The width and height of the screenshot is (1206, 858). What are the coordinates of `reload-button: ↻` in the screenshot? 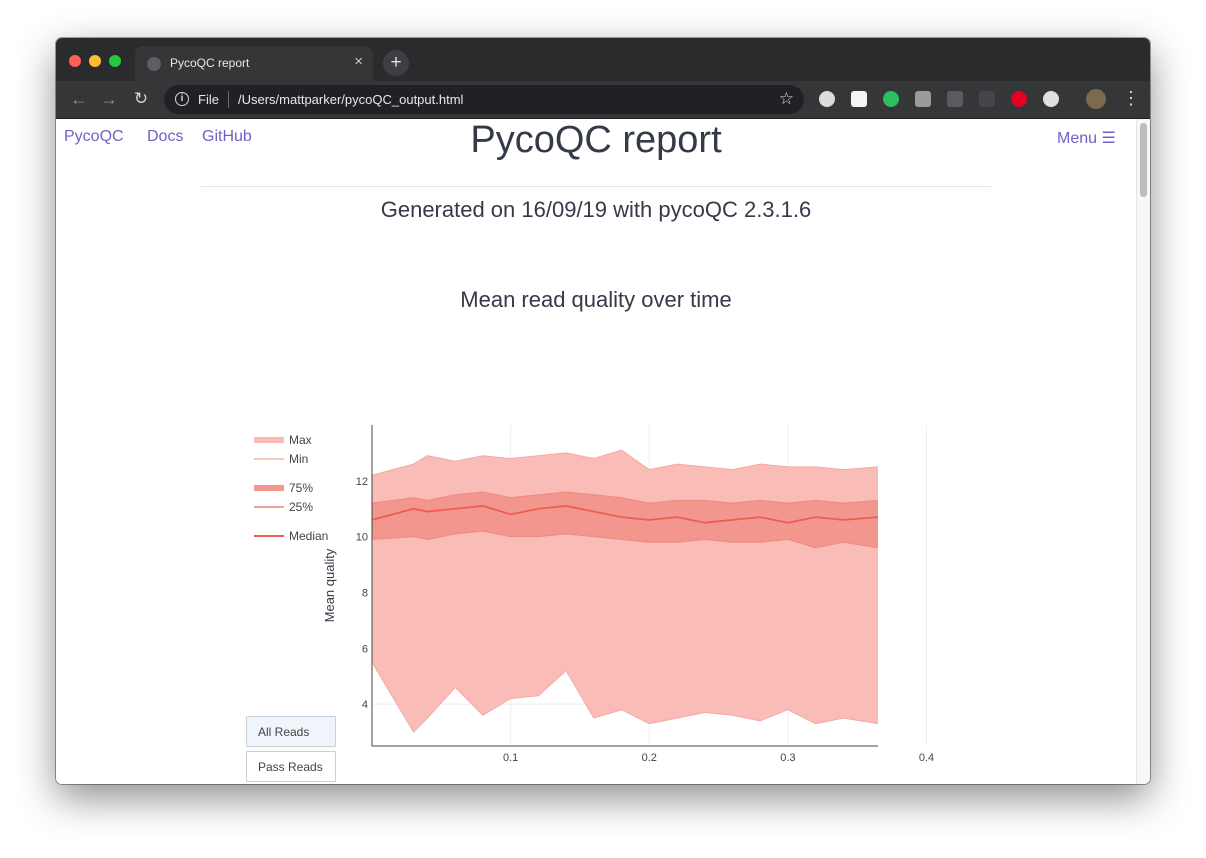 It's located at (141, 98).